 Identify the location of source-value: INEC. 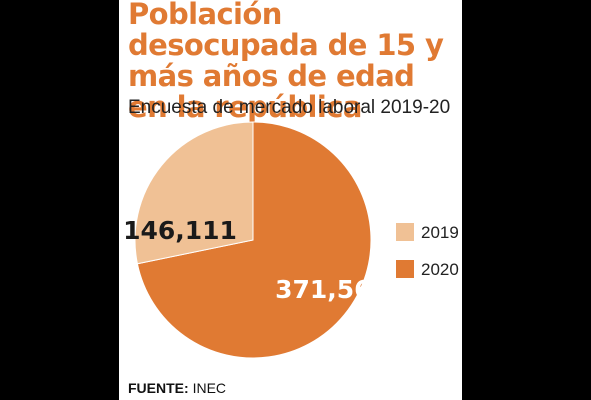
(209, 388).